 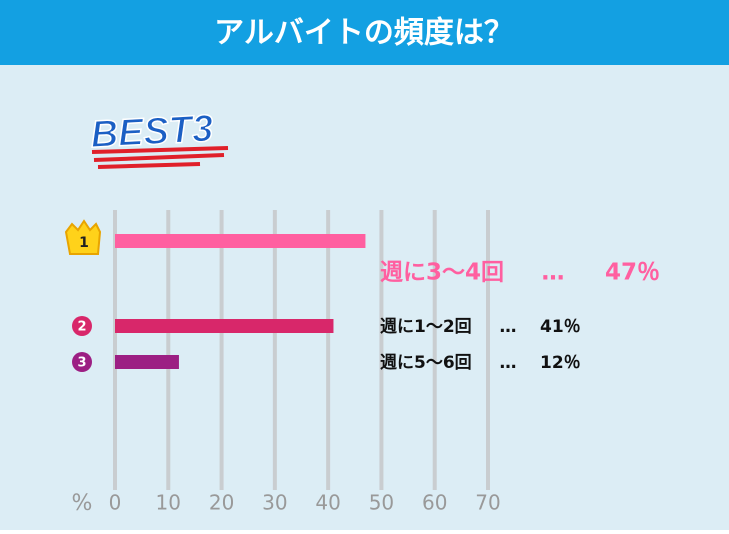 What do you see at coordinates (426, 363) in the screenshot?
I see `category-label: 週に5〜6回` at bounding box center [426, 363].